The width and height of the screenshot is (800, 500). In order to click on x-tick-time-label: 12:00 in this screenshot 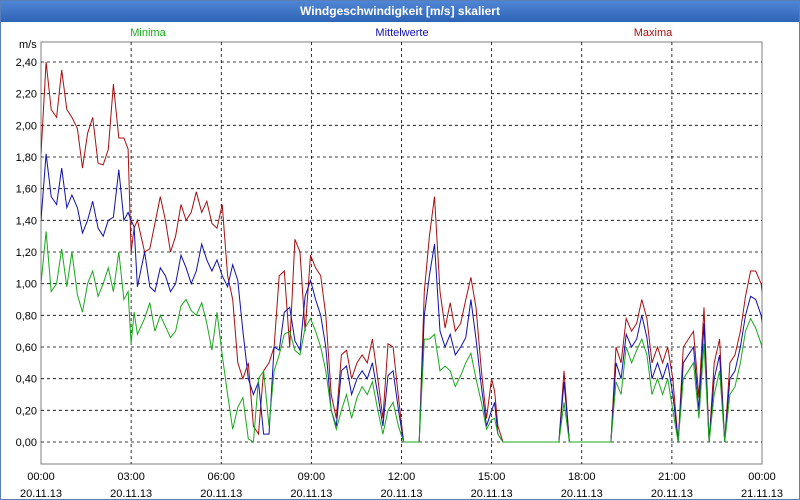, I will do `click(402, 477)`.